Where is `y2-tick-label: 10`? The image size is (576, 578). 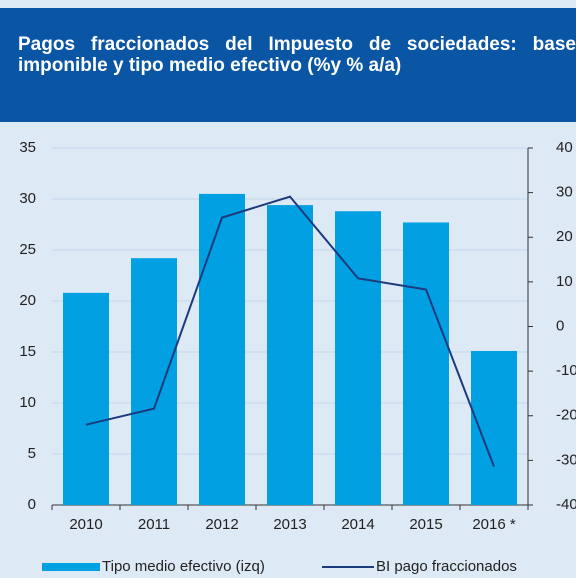
y2-tick-label: 10 is located at coordinates (564, 281).